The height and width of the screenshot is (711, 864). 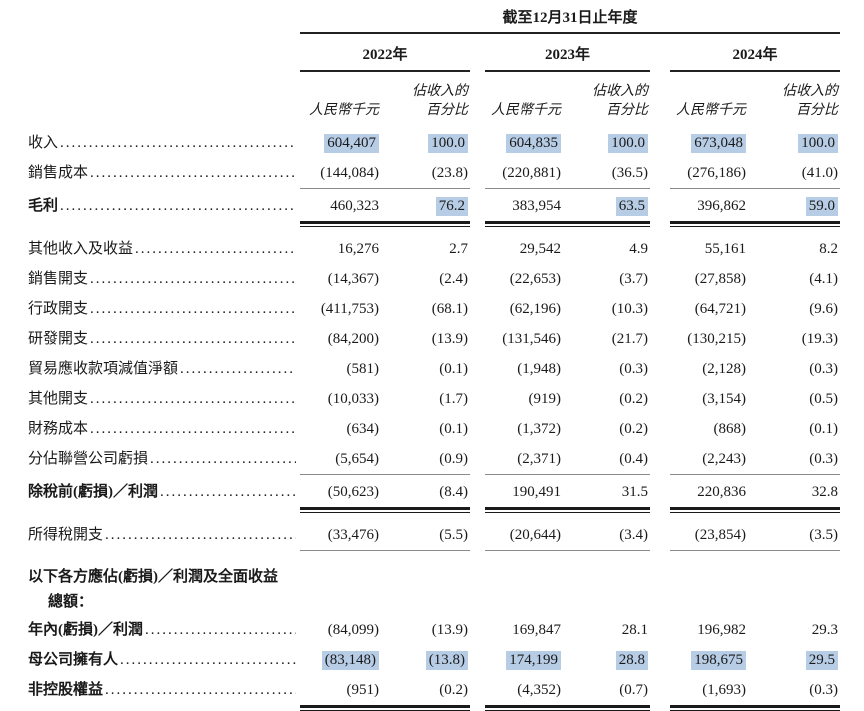 I want to click on percent-value: 100.0, so click(x=448, y=143).